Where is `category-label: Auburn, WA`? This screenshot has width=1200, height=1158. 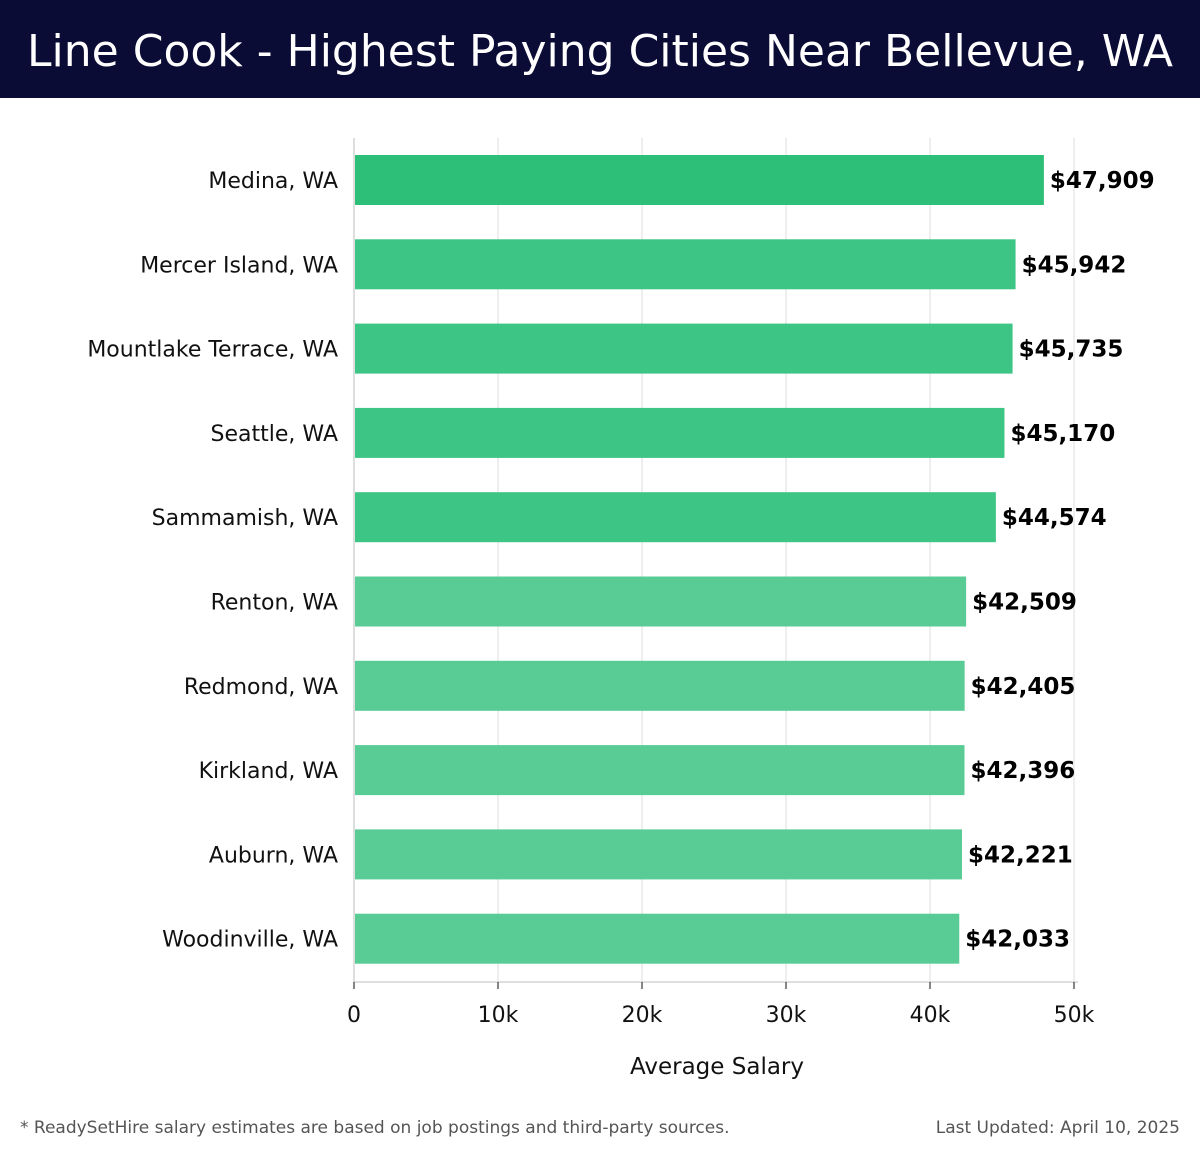 category-label: Auburn, WA is located at coordinates (273, 855).